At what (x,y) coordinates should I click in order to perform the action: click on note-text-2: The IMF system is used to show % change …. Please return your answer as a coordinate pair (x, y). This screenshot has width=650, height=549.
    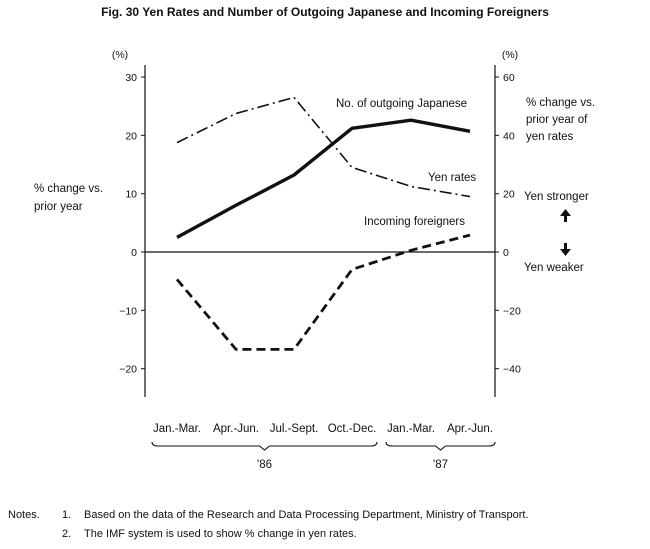
    Looking at the image, I should click on (220, 534).